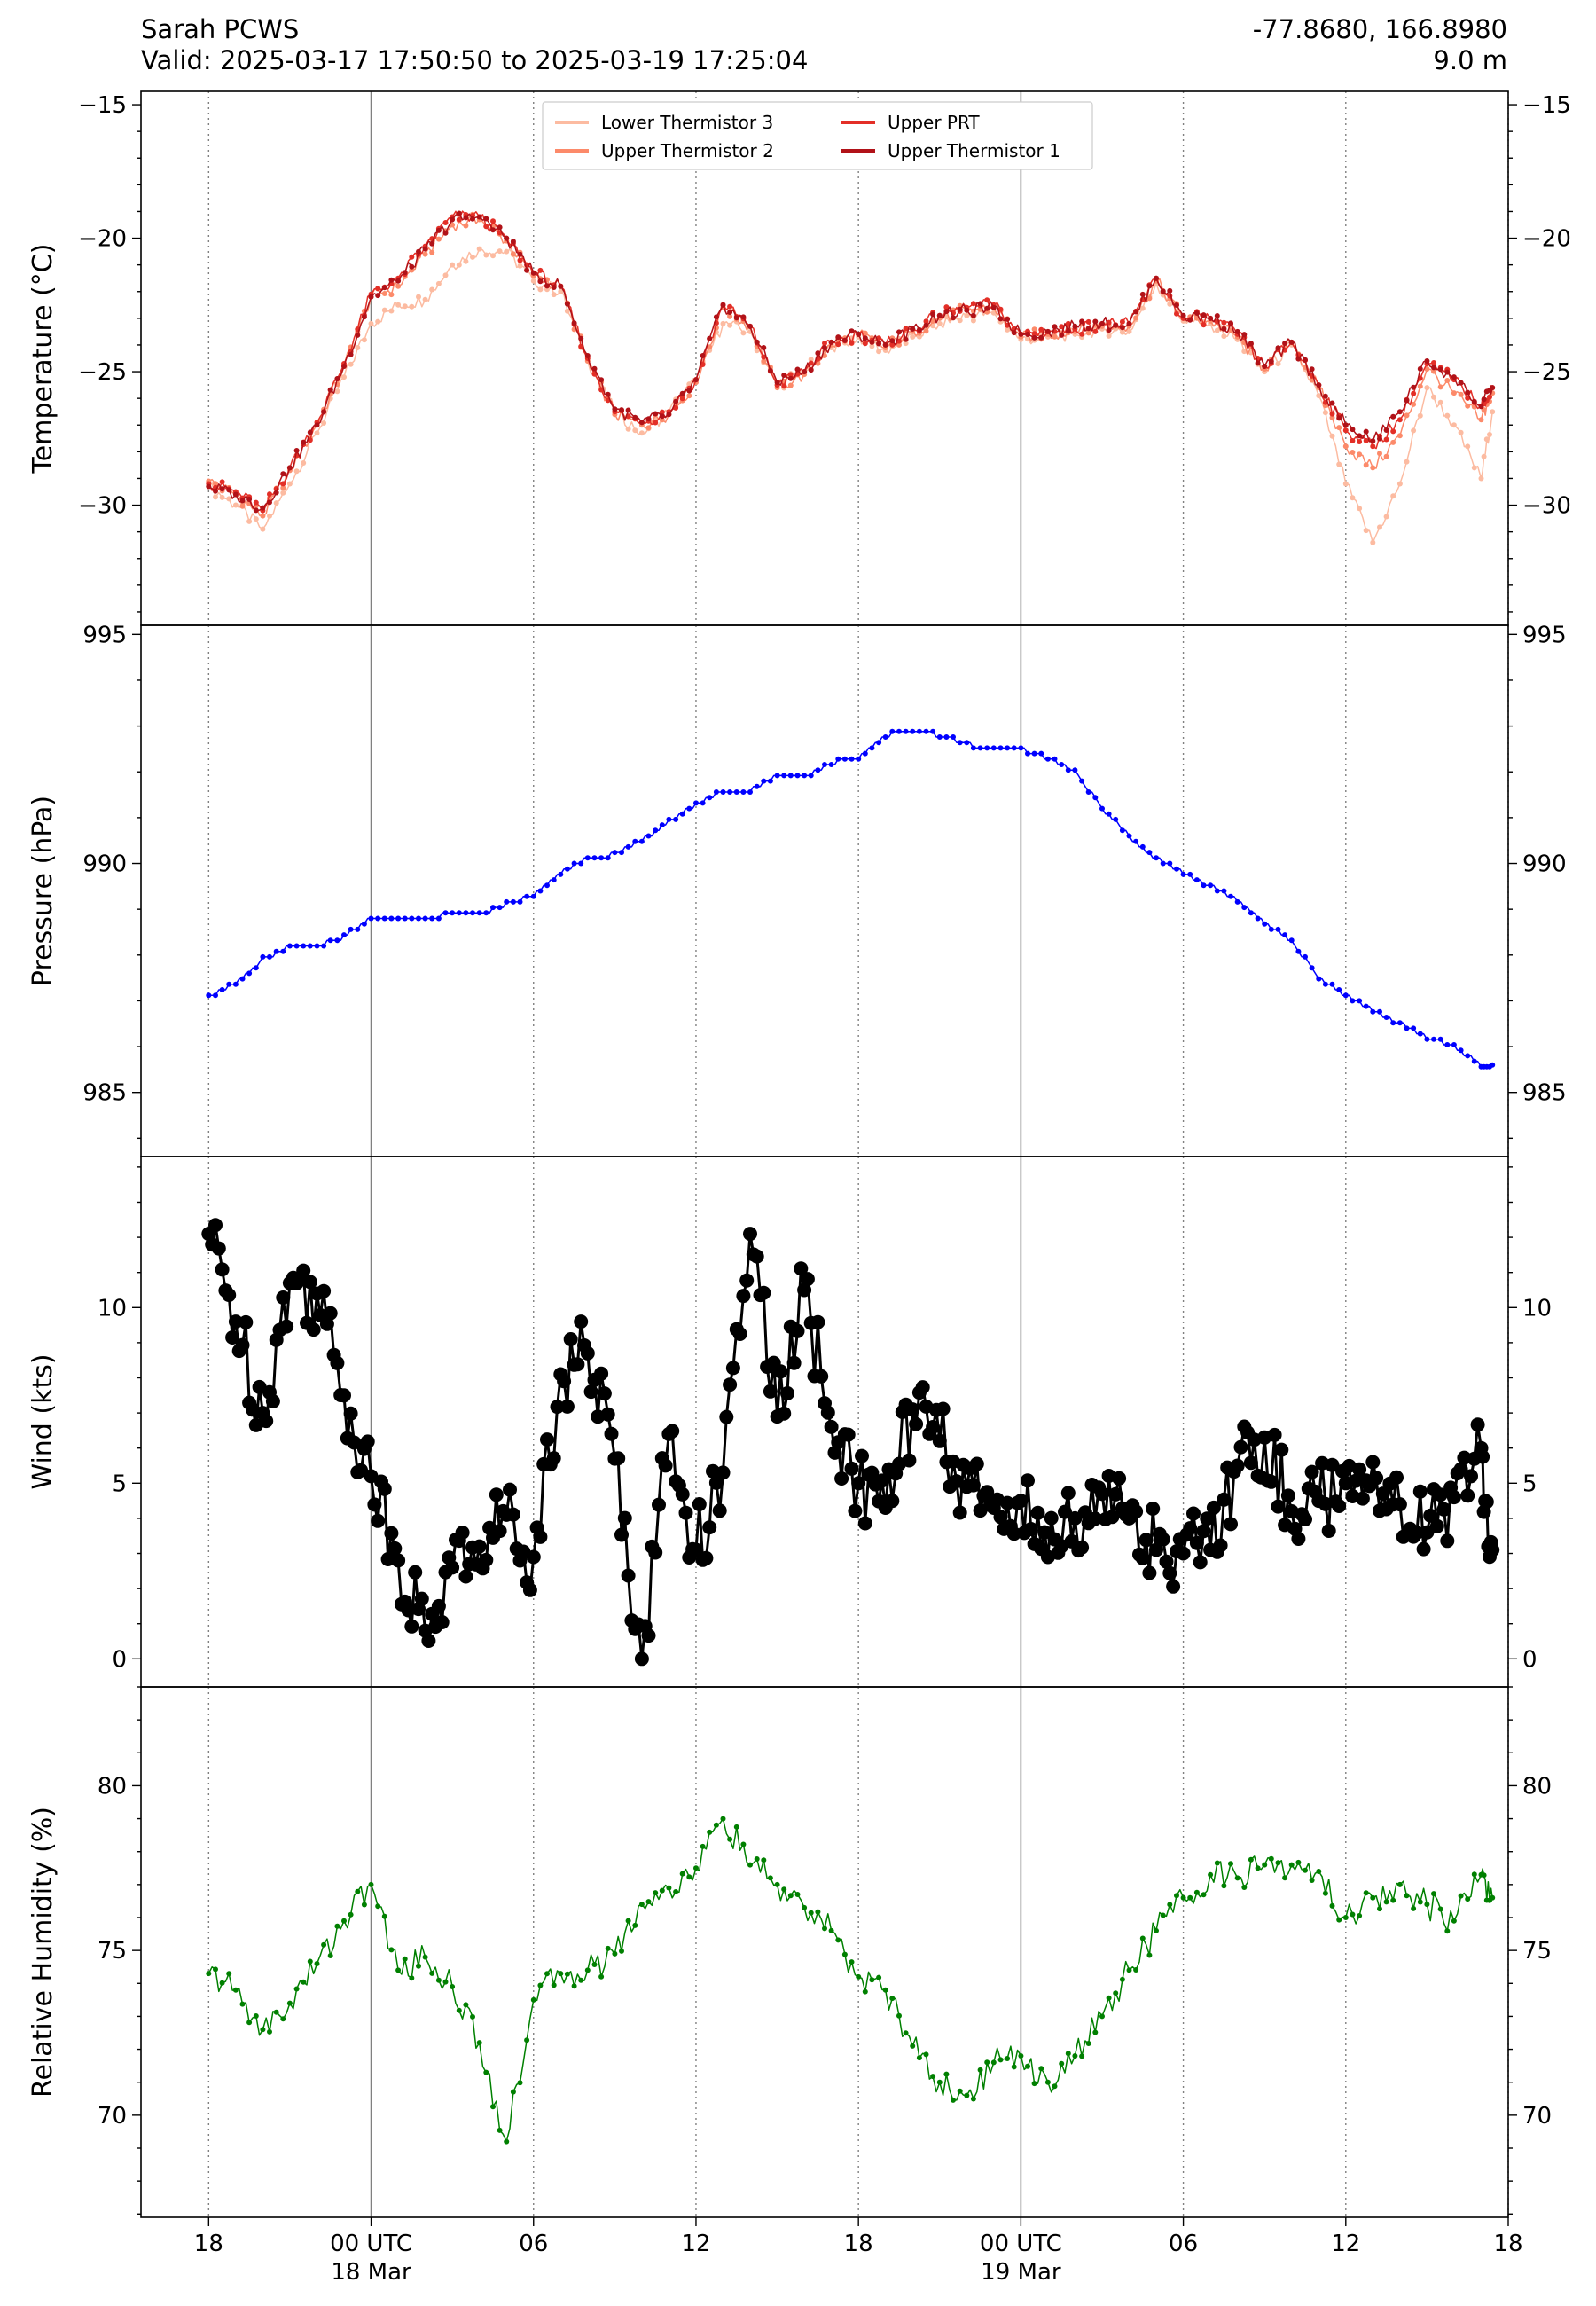 This screenshot has width=1596, height=2306. I want to click on x-tick-label: 06, so click(1184, 2244).